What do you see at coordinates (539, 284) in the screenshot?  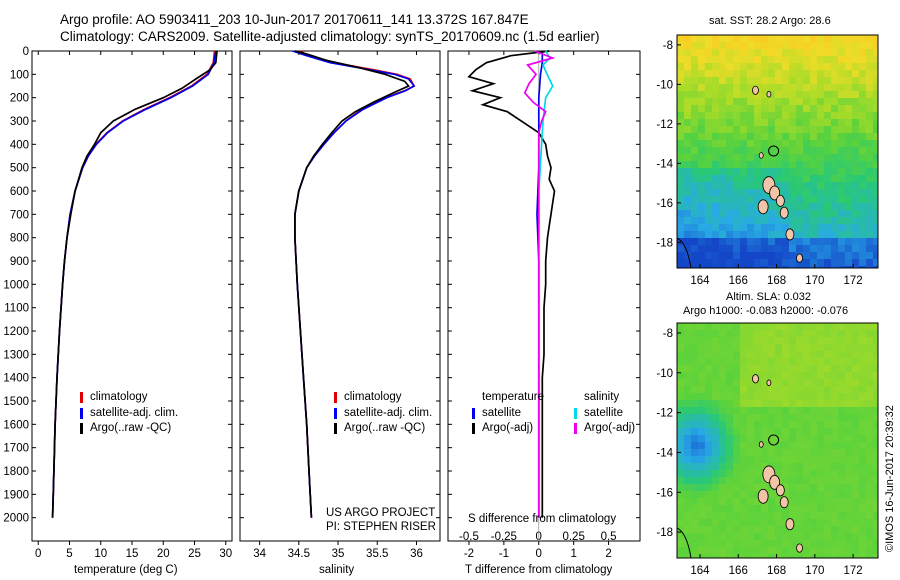 I see `series-line-salinity-argo--adj-` at bounding box center [539, 284].